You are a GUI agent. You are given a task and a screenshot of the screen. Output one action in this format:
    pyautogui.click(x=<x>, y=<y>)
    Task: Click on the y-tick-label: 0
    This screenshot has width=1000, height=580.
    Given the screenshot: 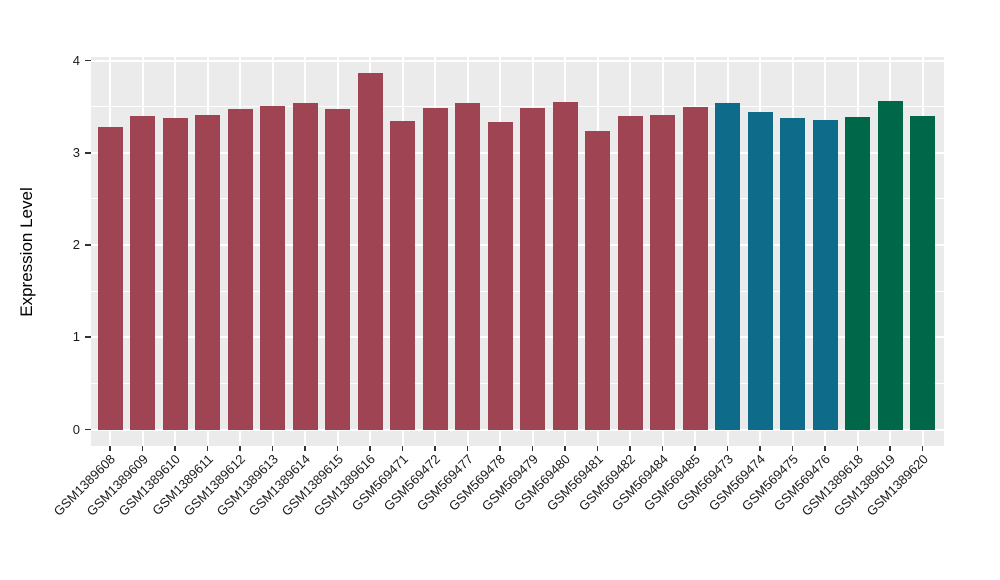 What is the action you would take?
    pyautogui.click(x=76, y=429)
    